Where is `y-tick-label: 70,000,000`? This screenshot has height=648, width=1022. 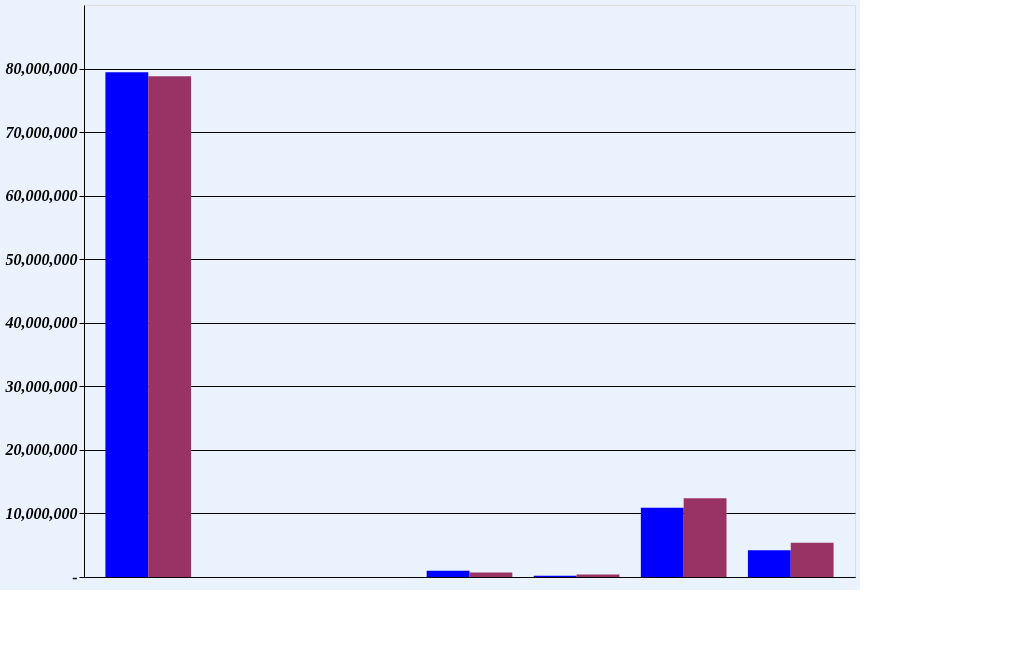 y-tick-label: 70,000,000 is located at coordinates (41, 132).